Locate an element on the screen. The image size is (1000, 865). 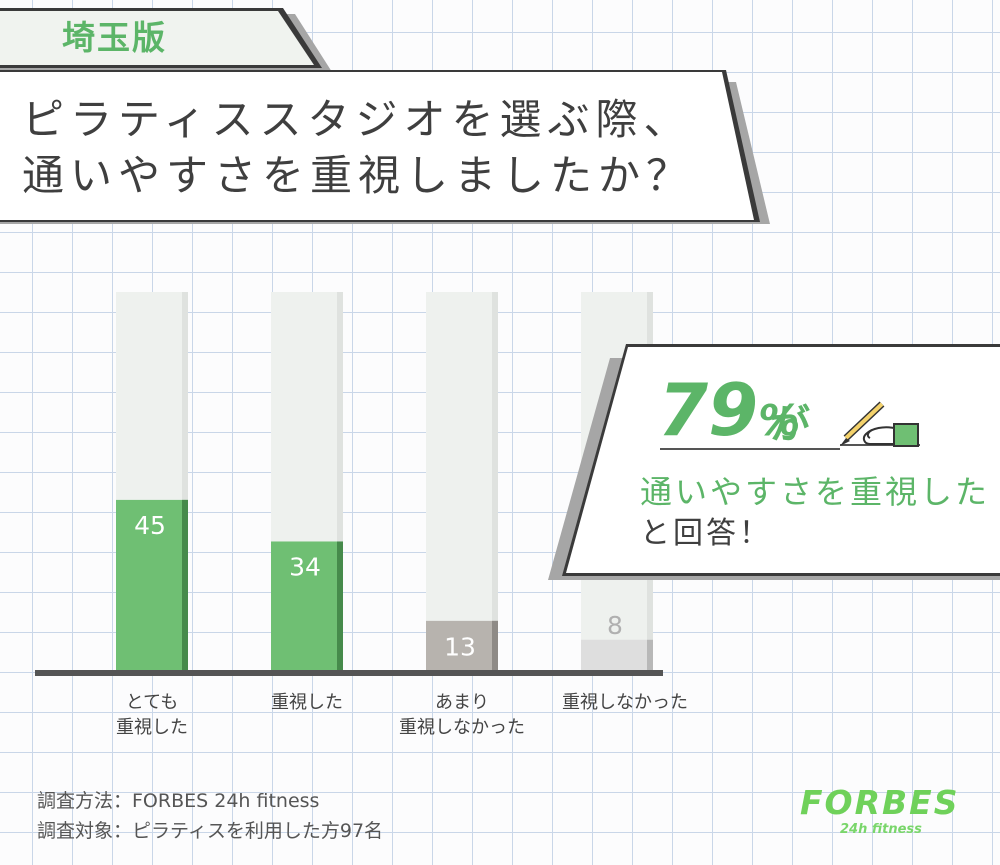
callout-box is located at coordinates (783, 460).